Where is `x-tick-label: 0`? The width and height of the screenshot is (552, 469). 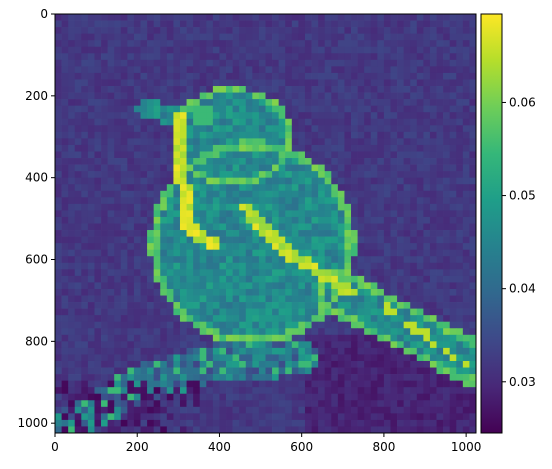
x-tick-label: 0 is located at coordinates (55, 447).